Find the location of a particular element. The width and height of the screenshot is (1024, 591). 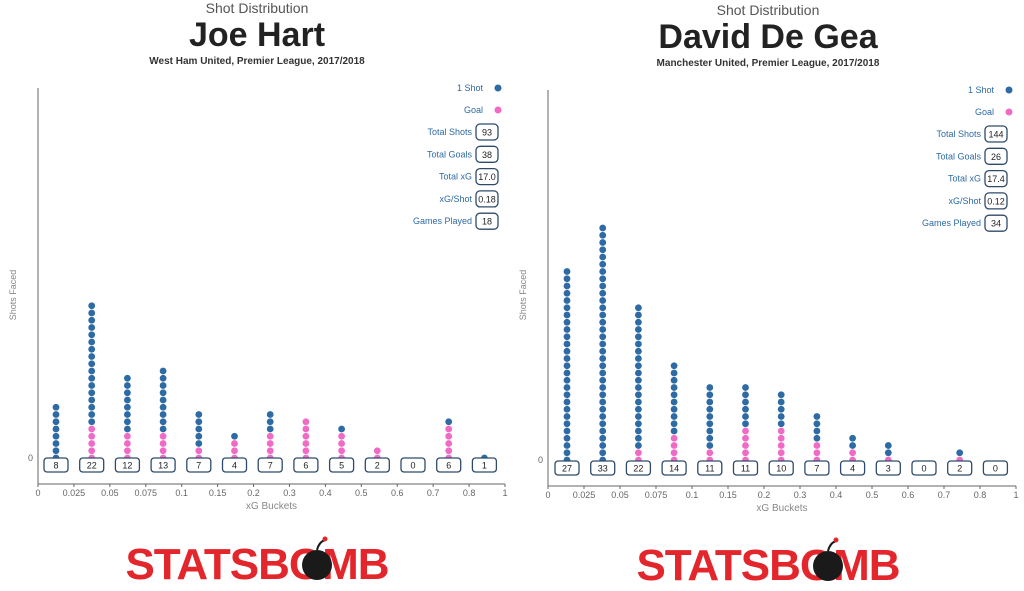

x-tick-label: 0.1 is located at coordinates (181, 493).